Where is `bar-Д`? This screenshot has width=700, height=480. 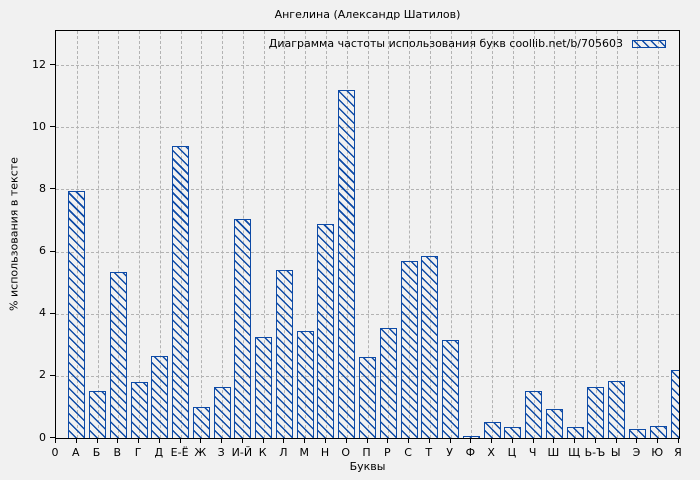 bar-Д is located at coordinates (160, 396).